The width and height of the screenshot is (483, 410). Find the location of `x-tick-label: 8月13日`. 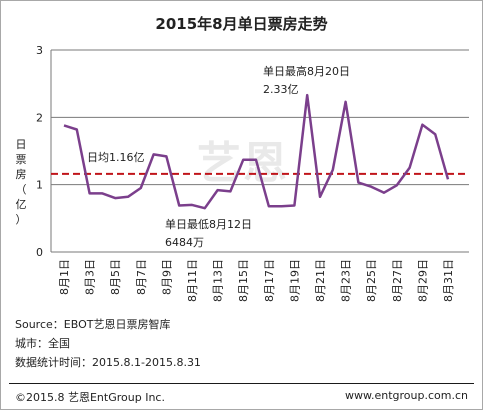

x-tick-label: 8月13日 is located at coordinates (218, 280).